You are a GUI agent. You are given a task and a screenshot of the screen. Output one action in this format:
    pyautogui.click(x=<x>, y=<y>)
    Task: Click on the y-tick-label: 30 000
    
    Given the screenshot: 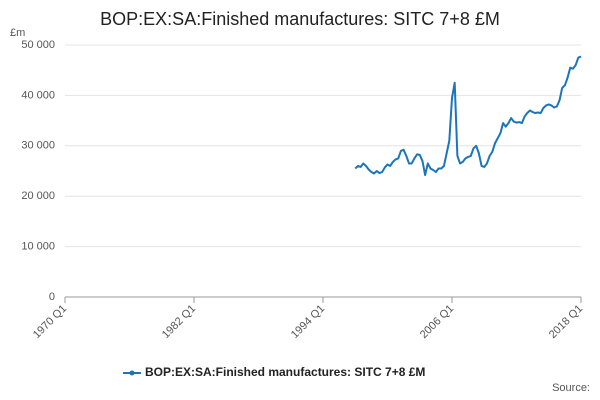 What is the action you would take?
    pyautogui.click(x=38, y=146)
    